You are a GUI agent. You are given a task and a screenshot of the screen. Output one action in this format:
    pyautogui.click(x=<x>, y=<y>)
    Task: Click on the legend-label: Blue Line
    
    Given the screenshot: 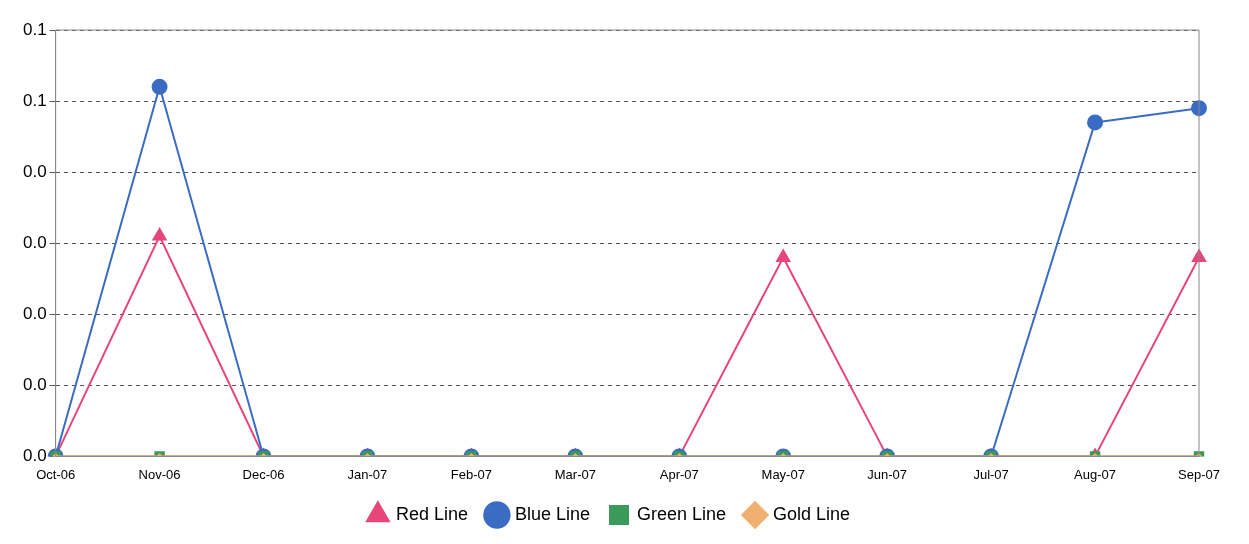 What is the action you would take?
    pyautogui.click(x=552, y=513)
    